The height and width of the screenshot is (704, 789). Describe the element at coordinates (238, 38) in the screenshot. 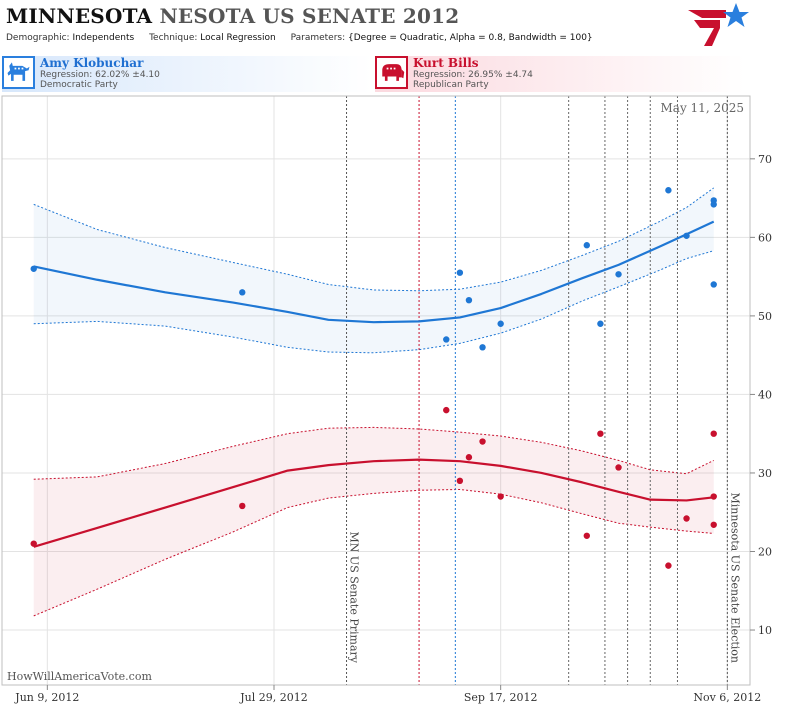

I see `param-technique-value: Local Regression` at that location.